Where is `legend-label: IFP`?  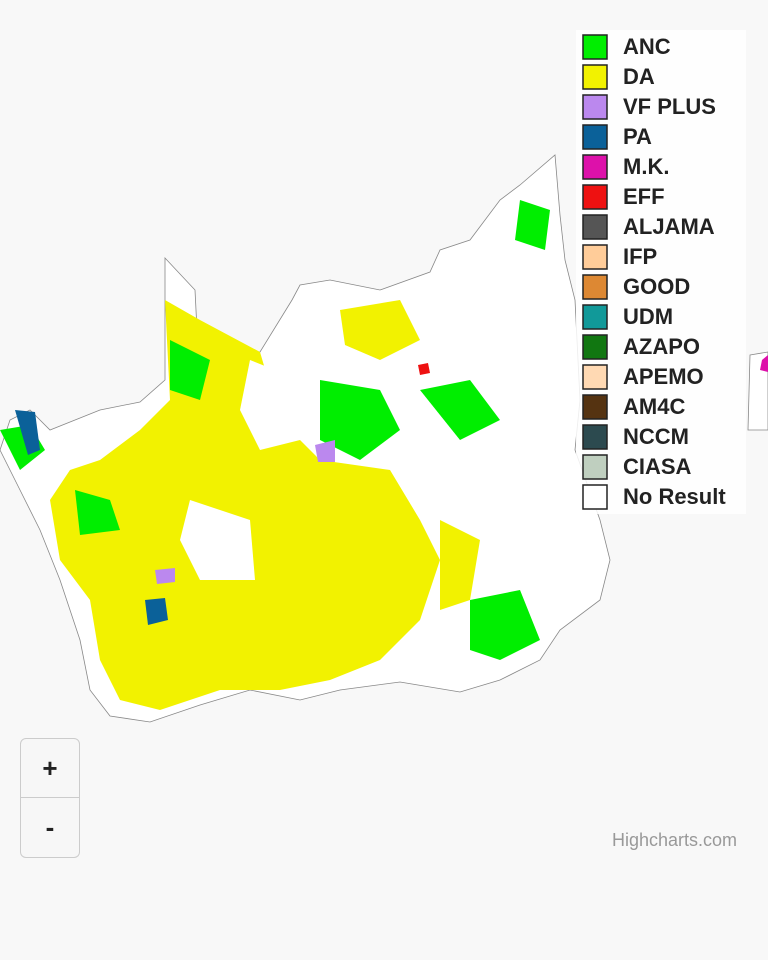 legend-label: IFP is located at coordinates (640, 256).